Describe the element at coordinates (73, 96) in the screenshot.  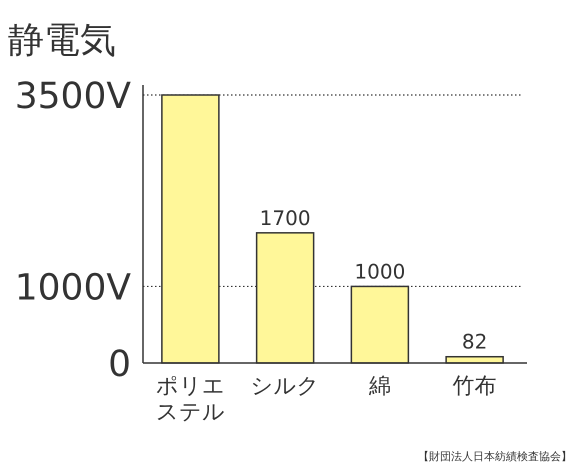
I see `y-tick-label: 3500V` at that location.